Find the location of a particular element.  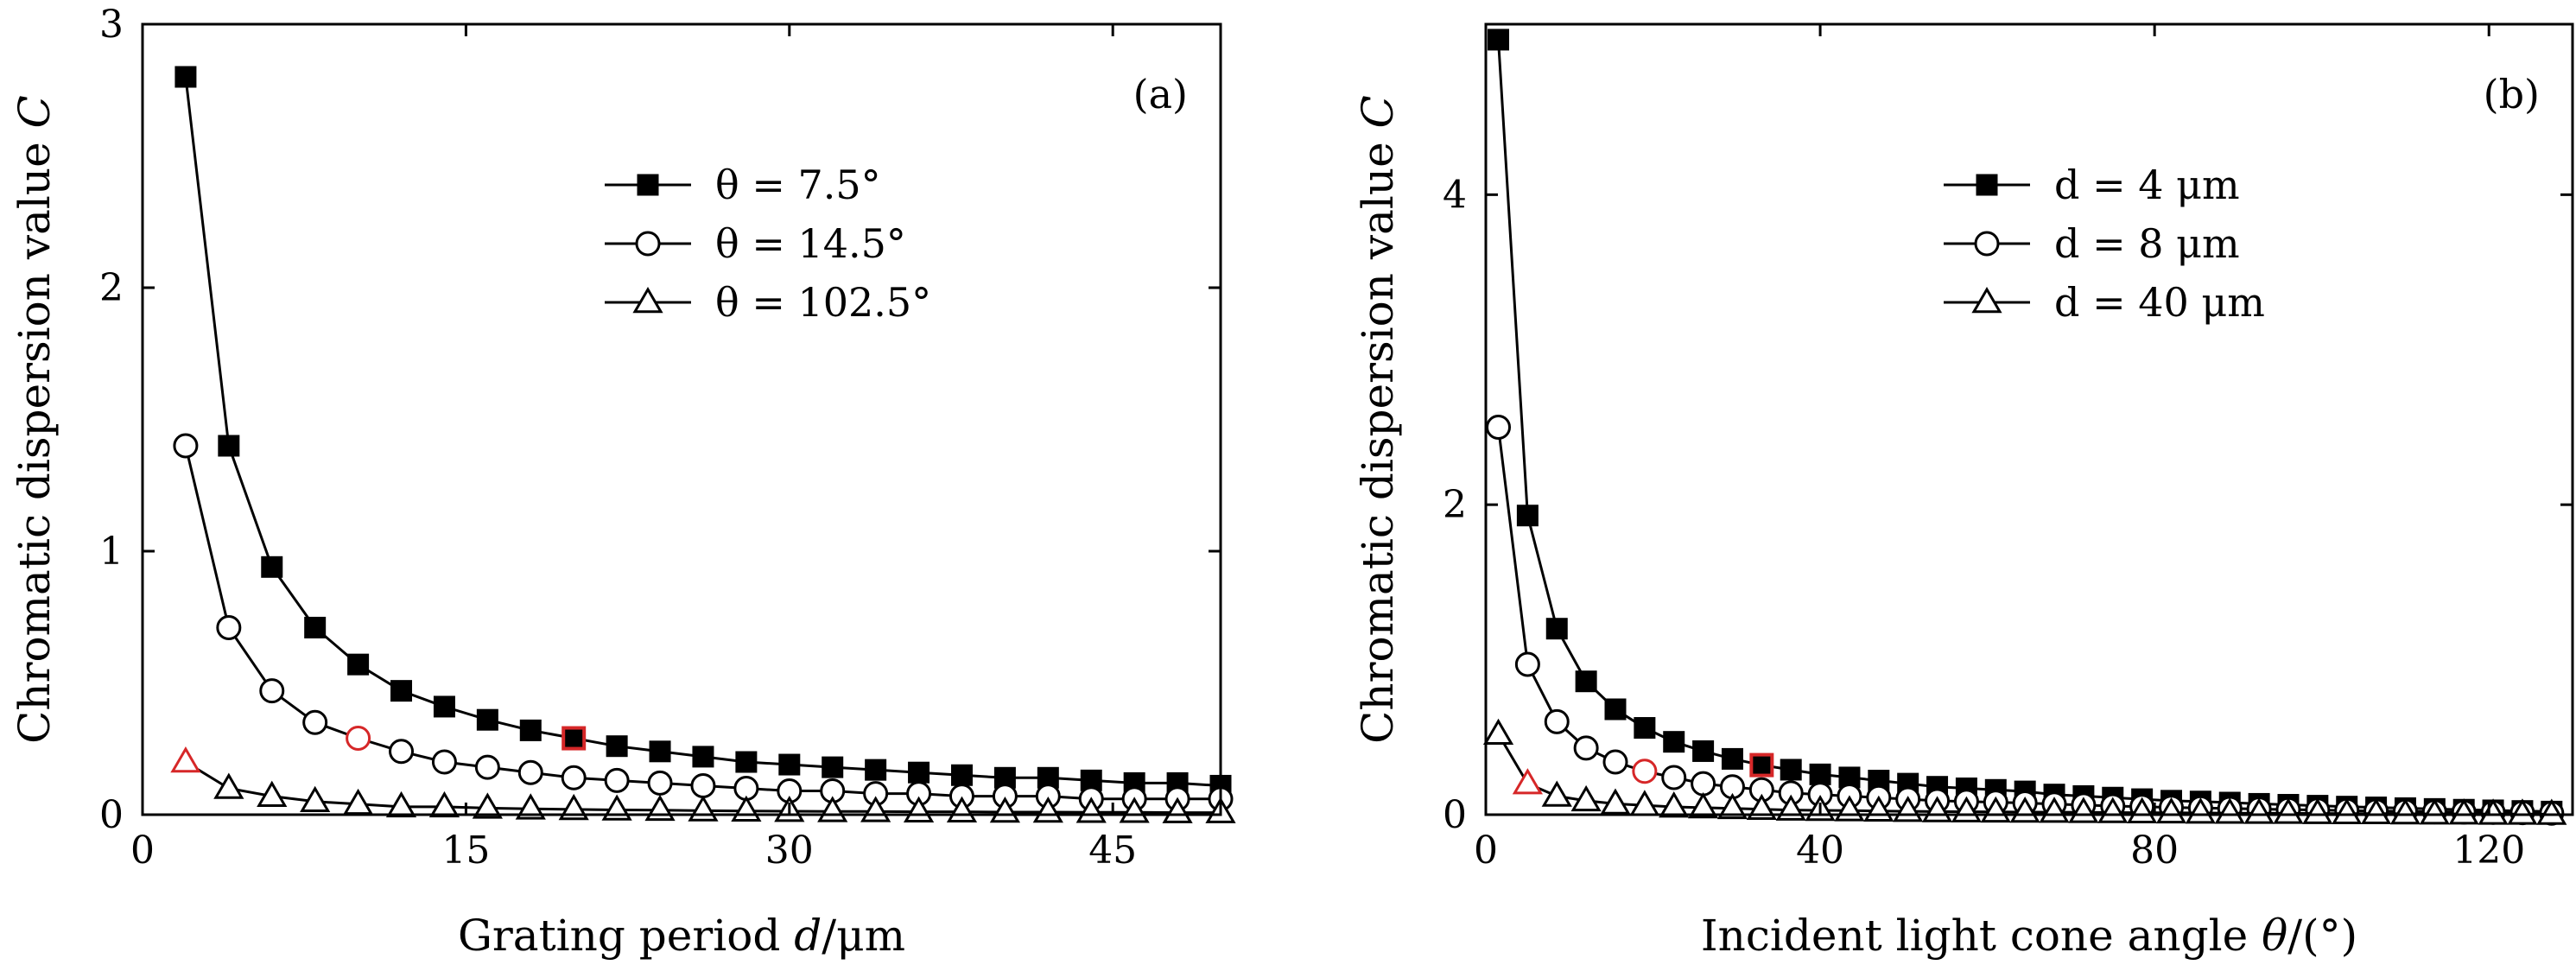

y-tick-label: 4 is located at coordinates (1455, 195).